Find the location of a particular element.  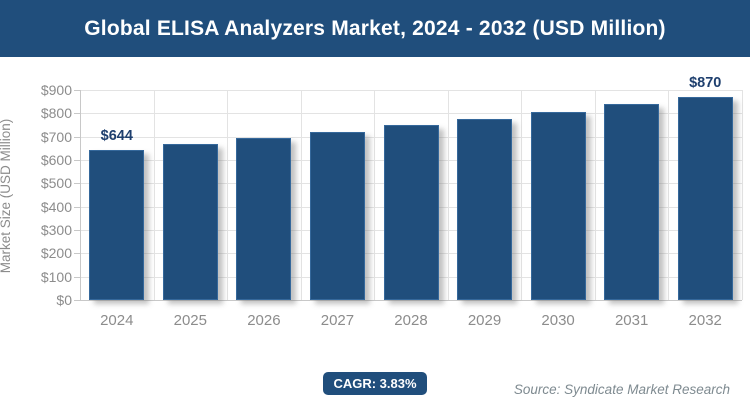

y-tick-label: $800 is located at coordinates (56, 113).